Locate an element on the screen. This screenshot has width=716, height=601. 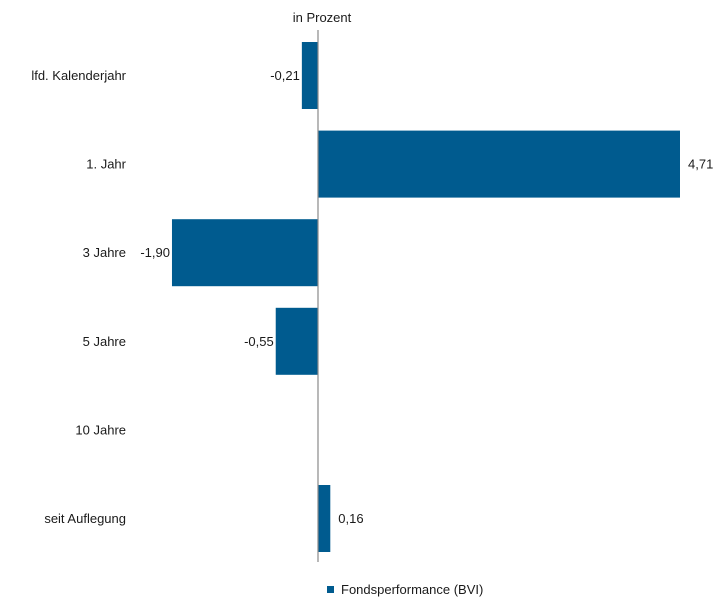
data-label: 0,16 is located at coordinates (350, 518).